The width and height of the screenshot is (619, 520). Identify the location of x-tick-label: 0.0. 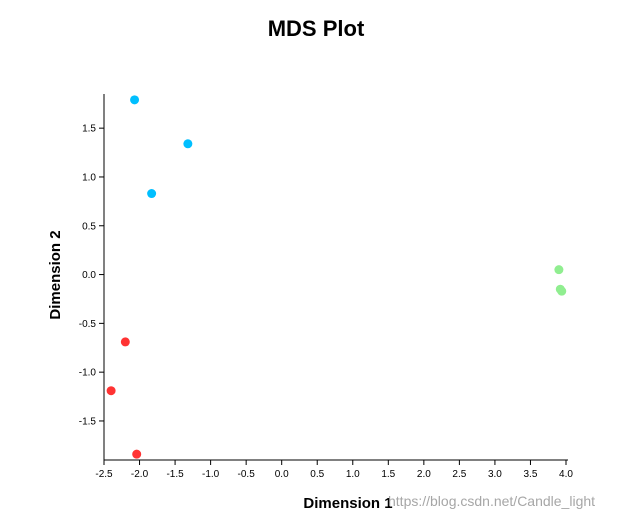
(282, 474).